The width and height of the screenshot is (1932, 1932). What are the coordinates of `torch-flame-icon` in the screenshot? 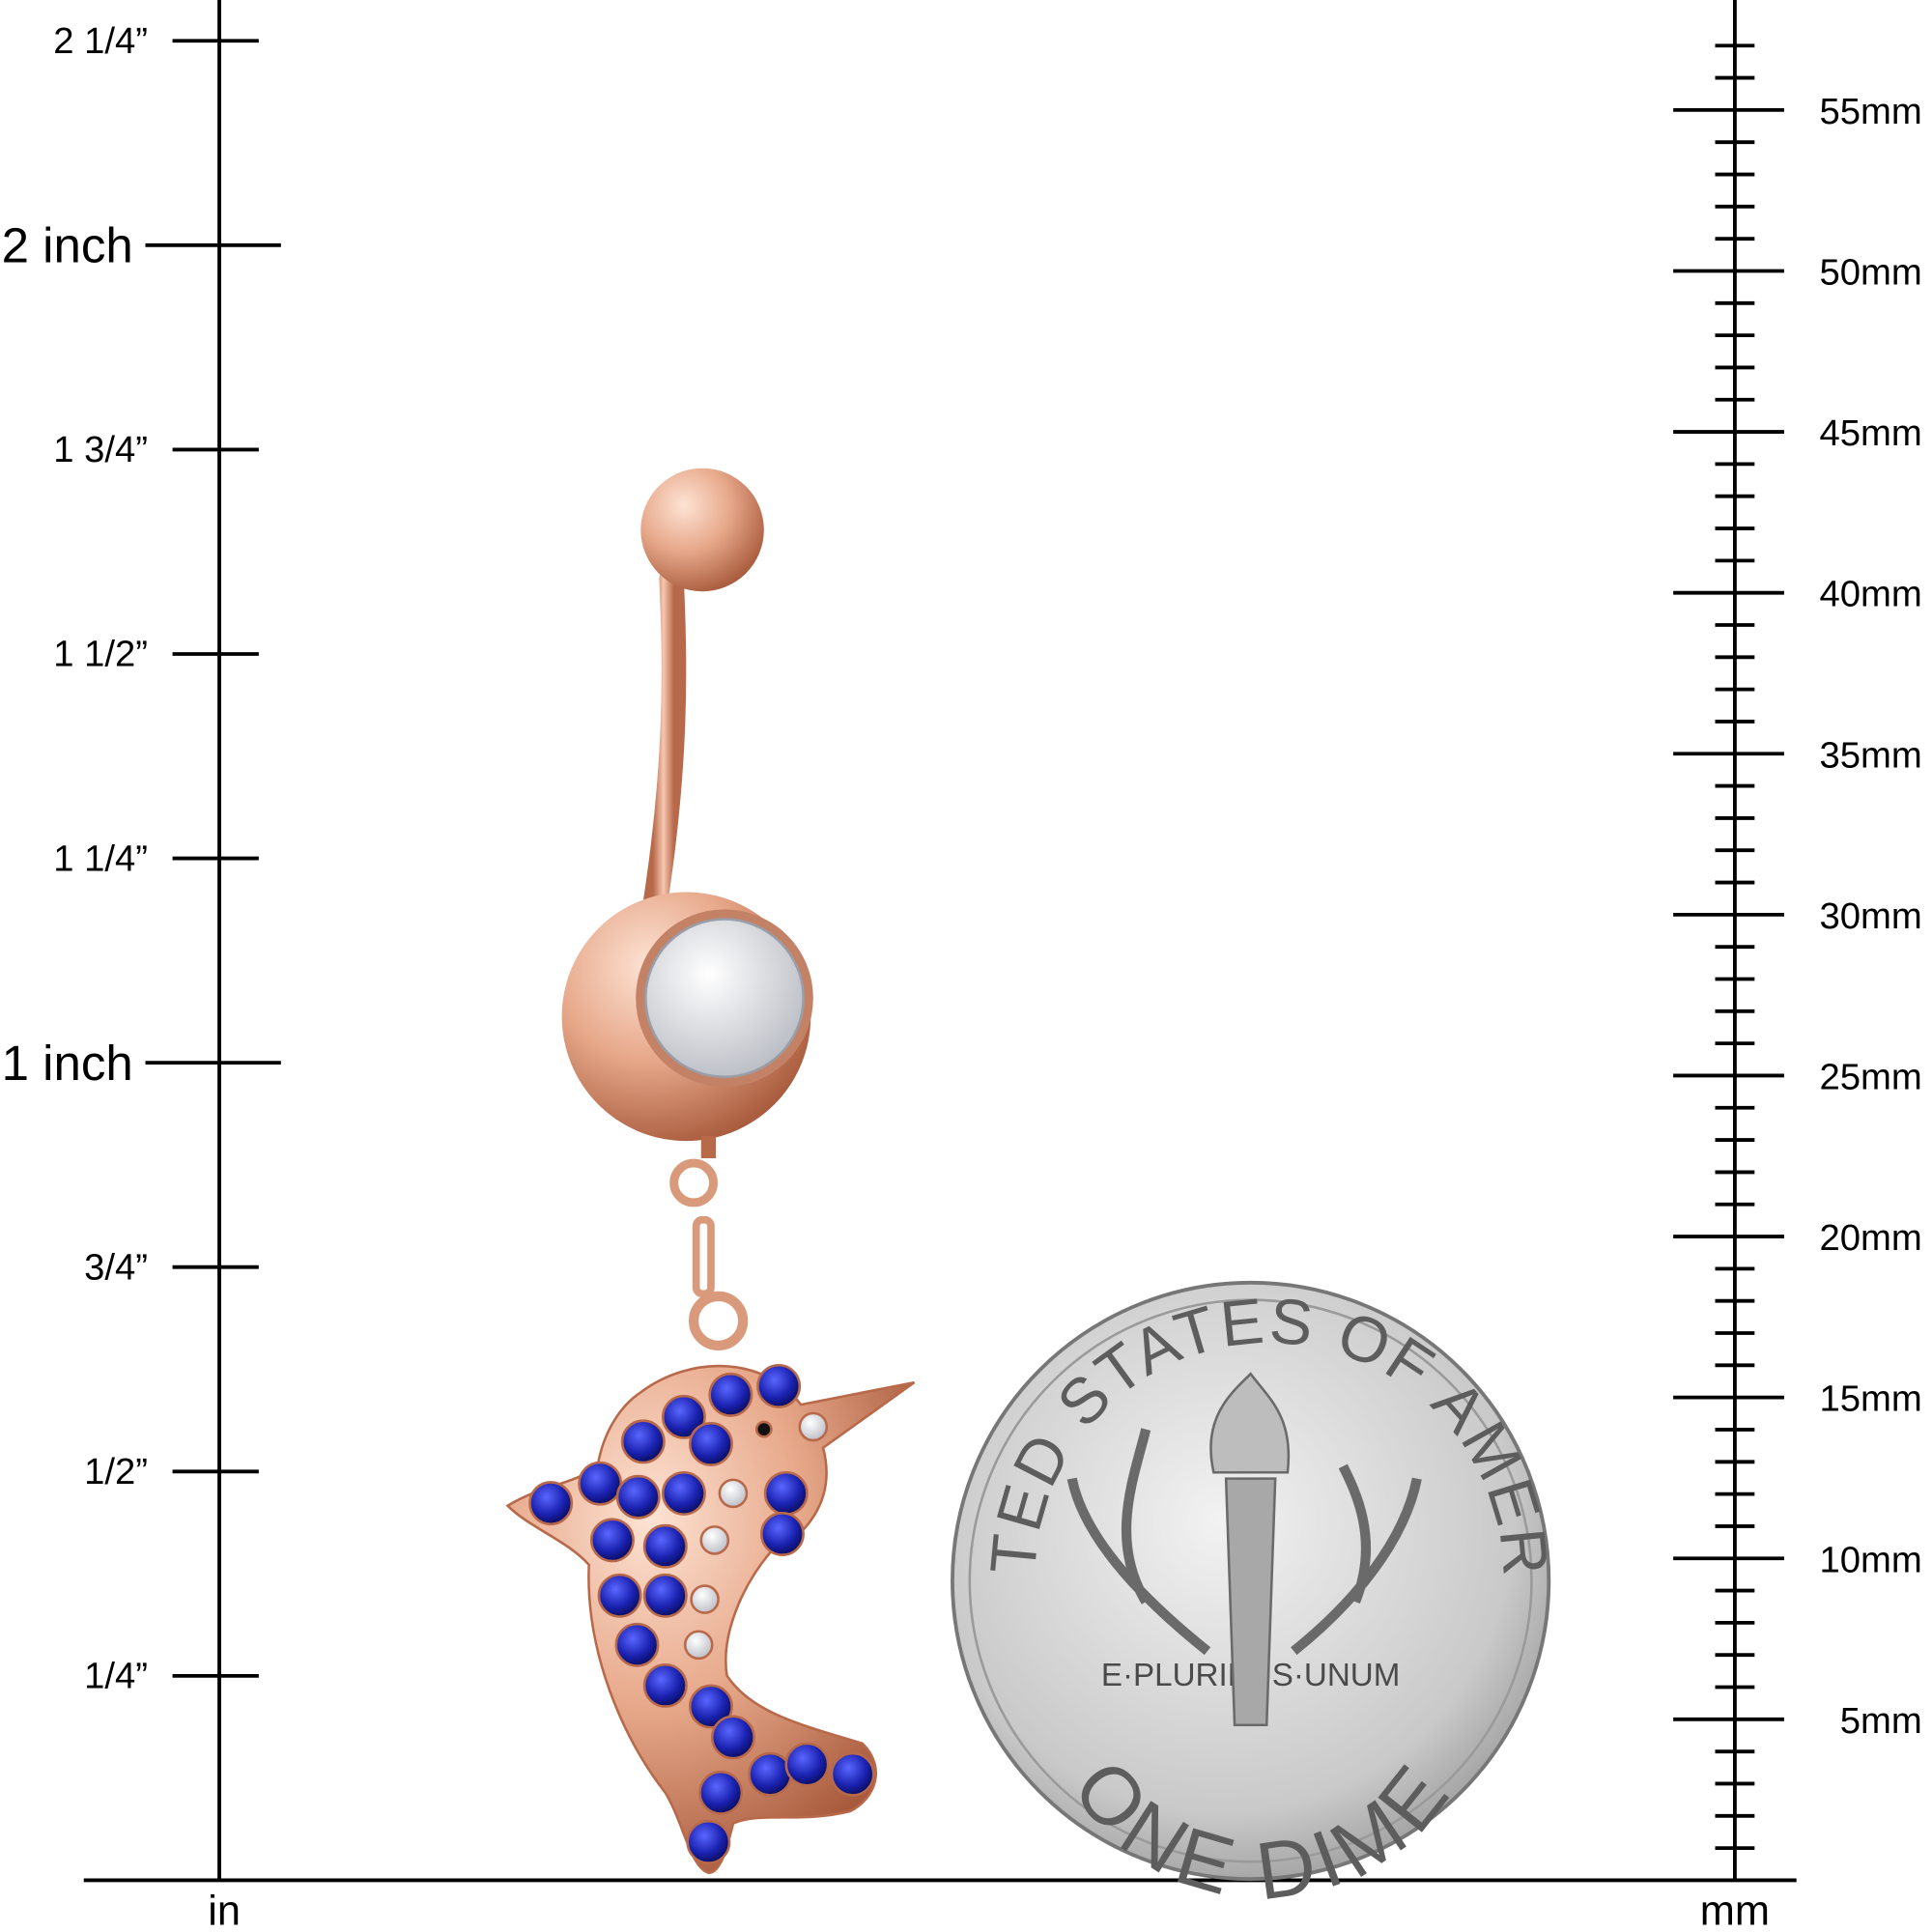 It's located at (1250, 1423).